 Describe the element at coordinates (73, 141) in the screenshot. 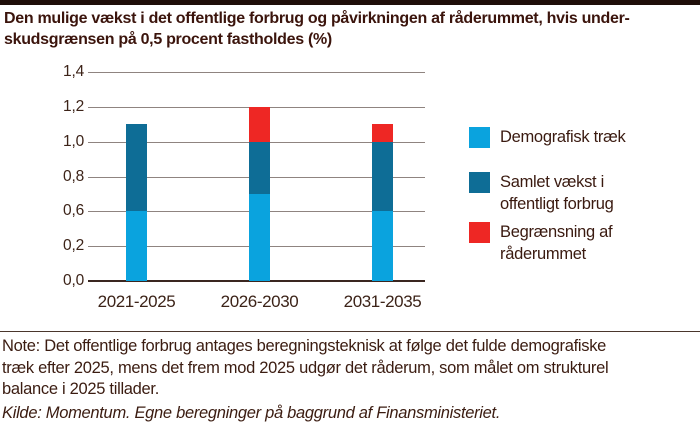

I see `y-tick-label: 1,0` at that location.